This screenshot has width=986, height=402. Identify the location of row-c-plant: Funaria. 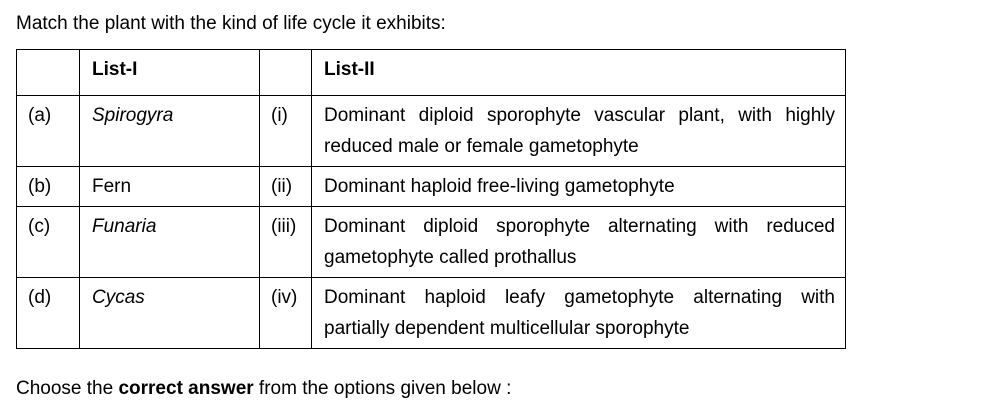
(169, 242).